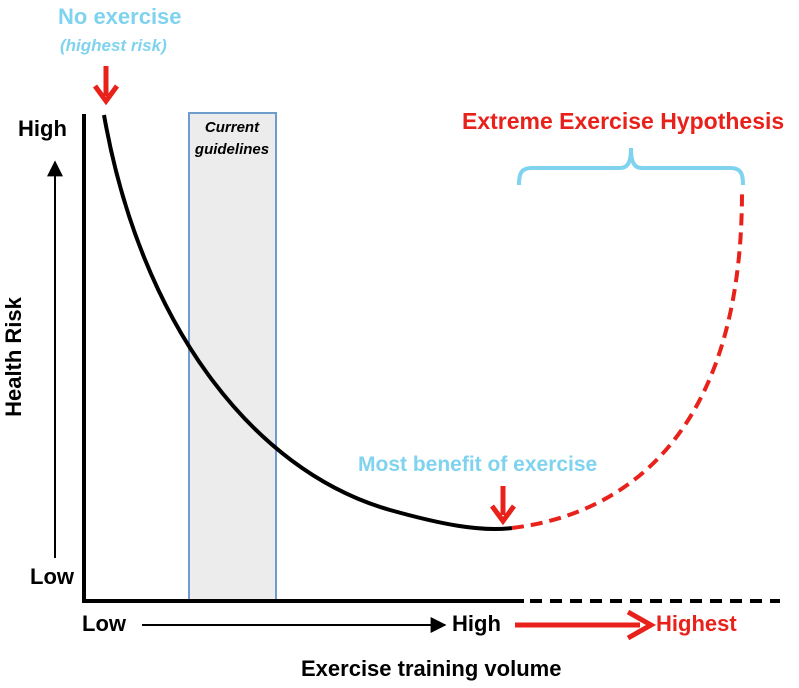 The height and width of the screenshot is (688, 799). Describe the element at coordinates (232, 149) in the screenshot. I see `guidelines-label-line2: guidelines` at that location.